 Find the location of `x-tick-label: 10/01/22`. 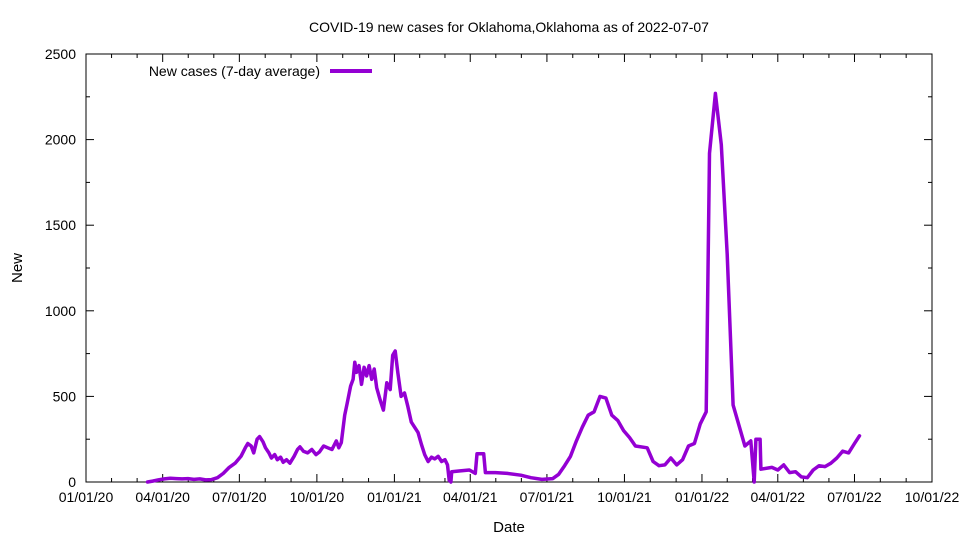

x-tick-label: 10/01/22 is located at coordinates (932, 497).